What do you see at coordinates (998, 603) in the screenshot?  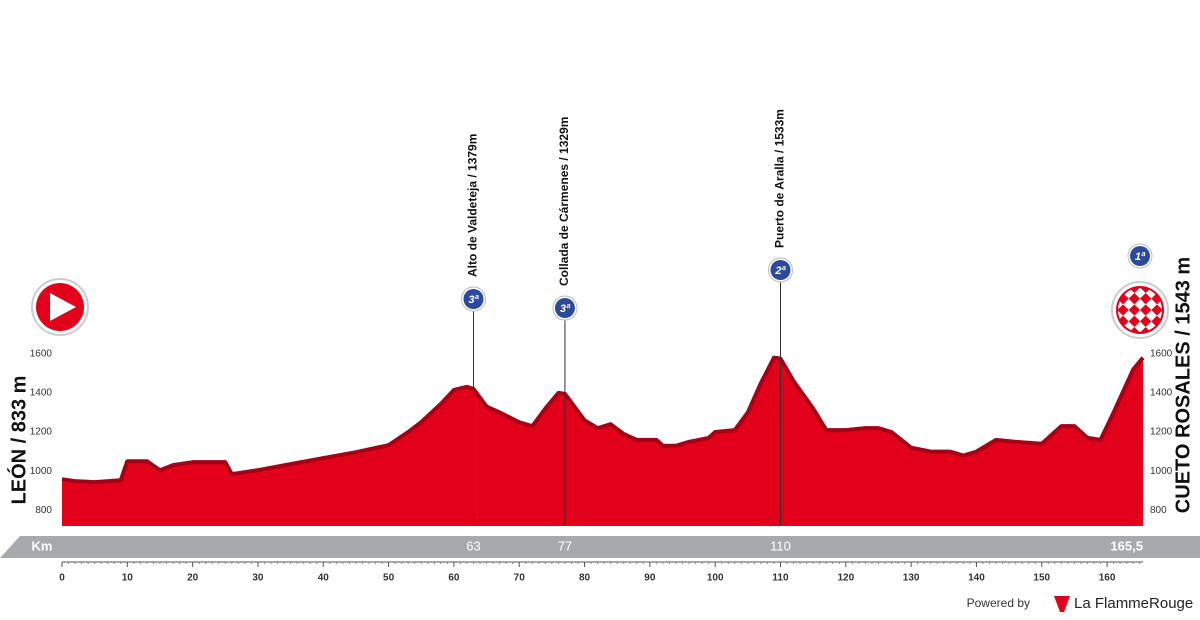 I see `powered-by: Powered by` at bounding box center [998, 603].